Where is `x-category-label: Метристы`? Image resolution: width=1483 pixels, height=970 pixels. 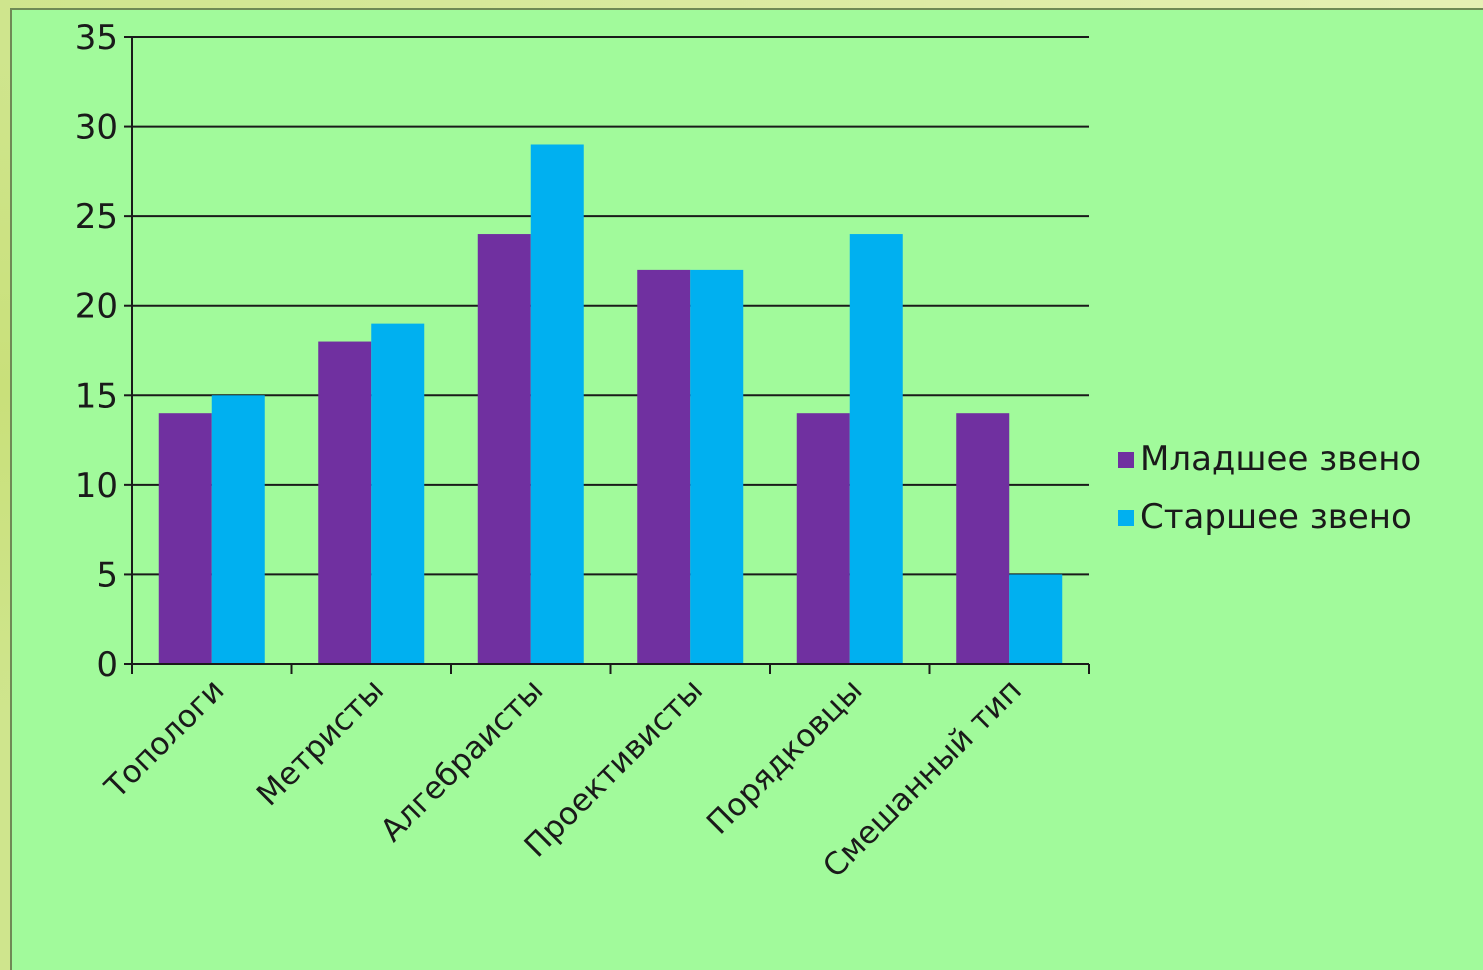
x-category-label: Метристы is located at coordinates (320, 742).